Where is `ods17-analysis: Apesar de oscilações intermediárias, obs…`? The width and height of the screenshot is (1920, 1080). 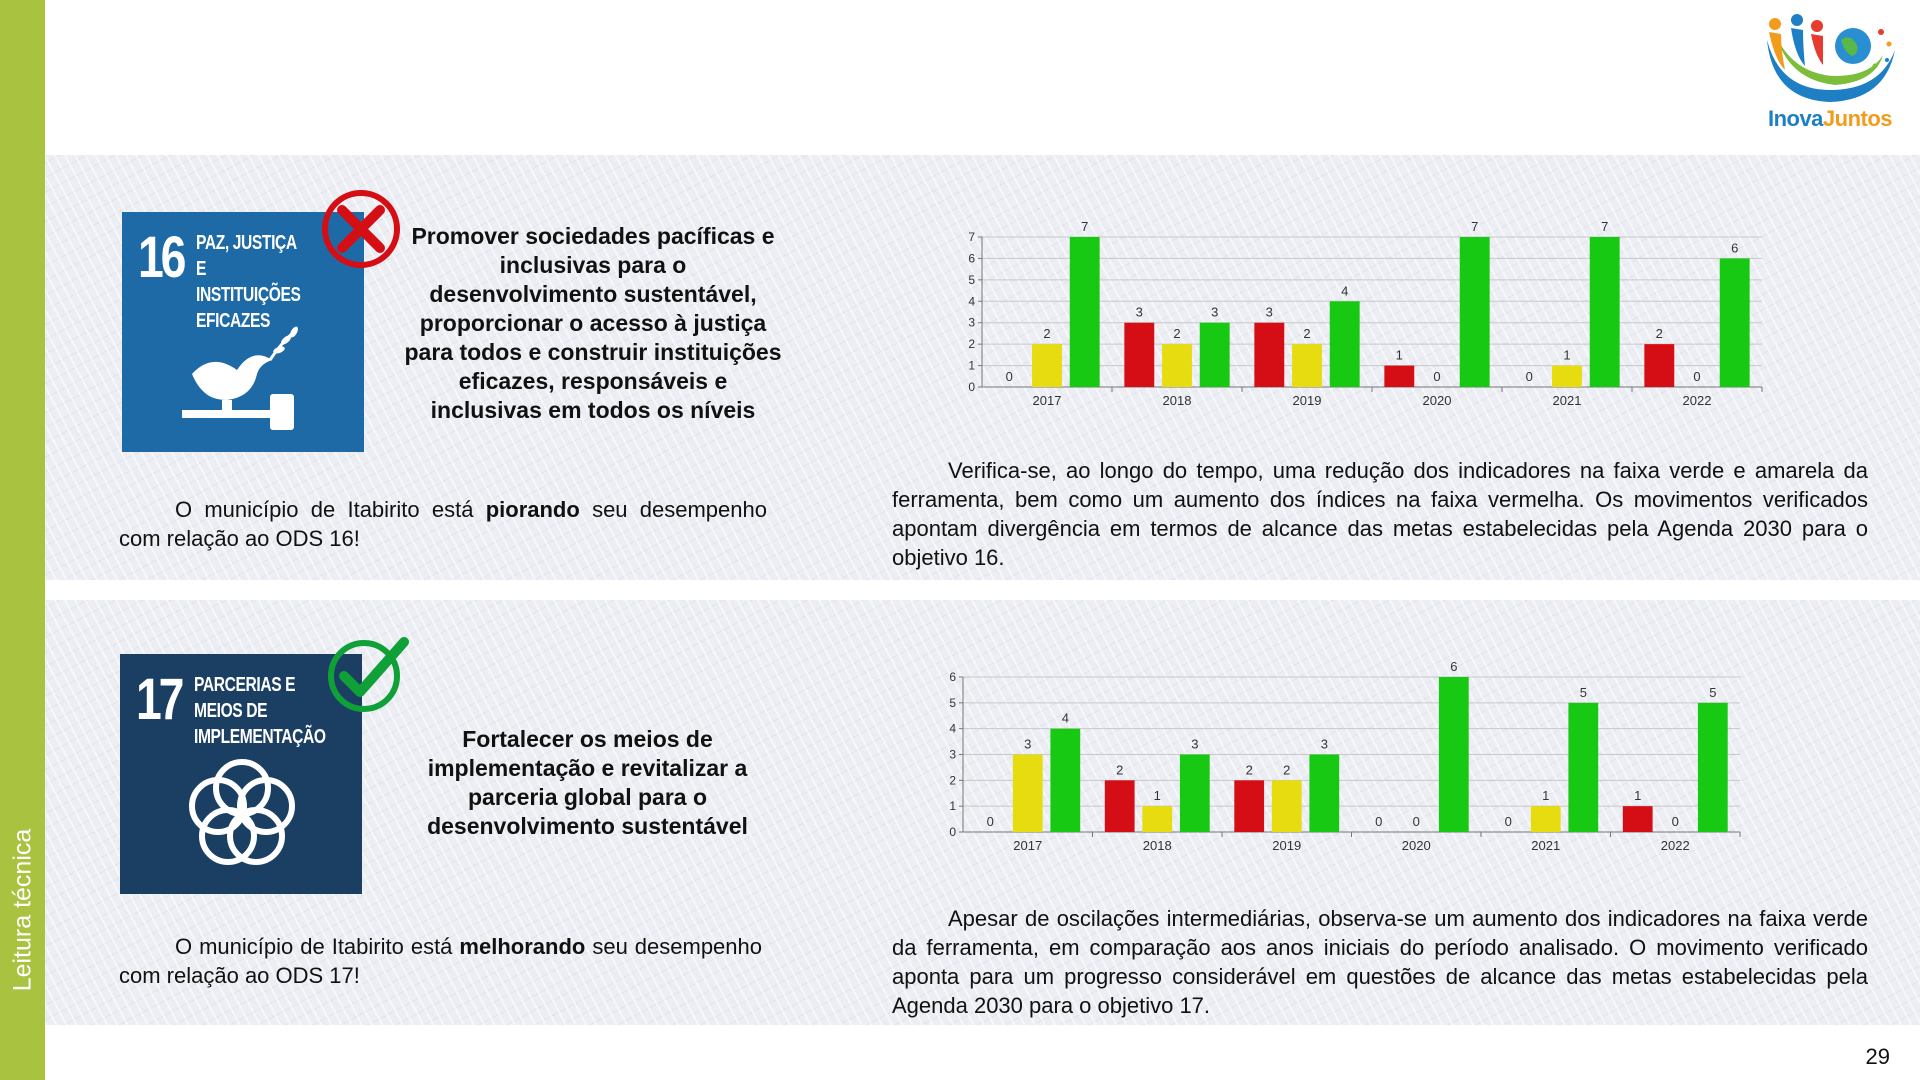 ods17-analysis: Apesar de oscilações intermediárias, obs… is located at coordinates (1380, 962).